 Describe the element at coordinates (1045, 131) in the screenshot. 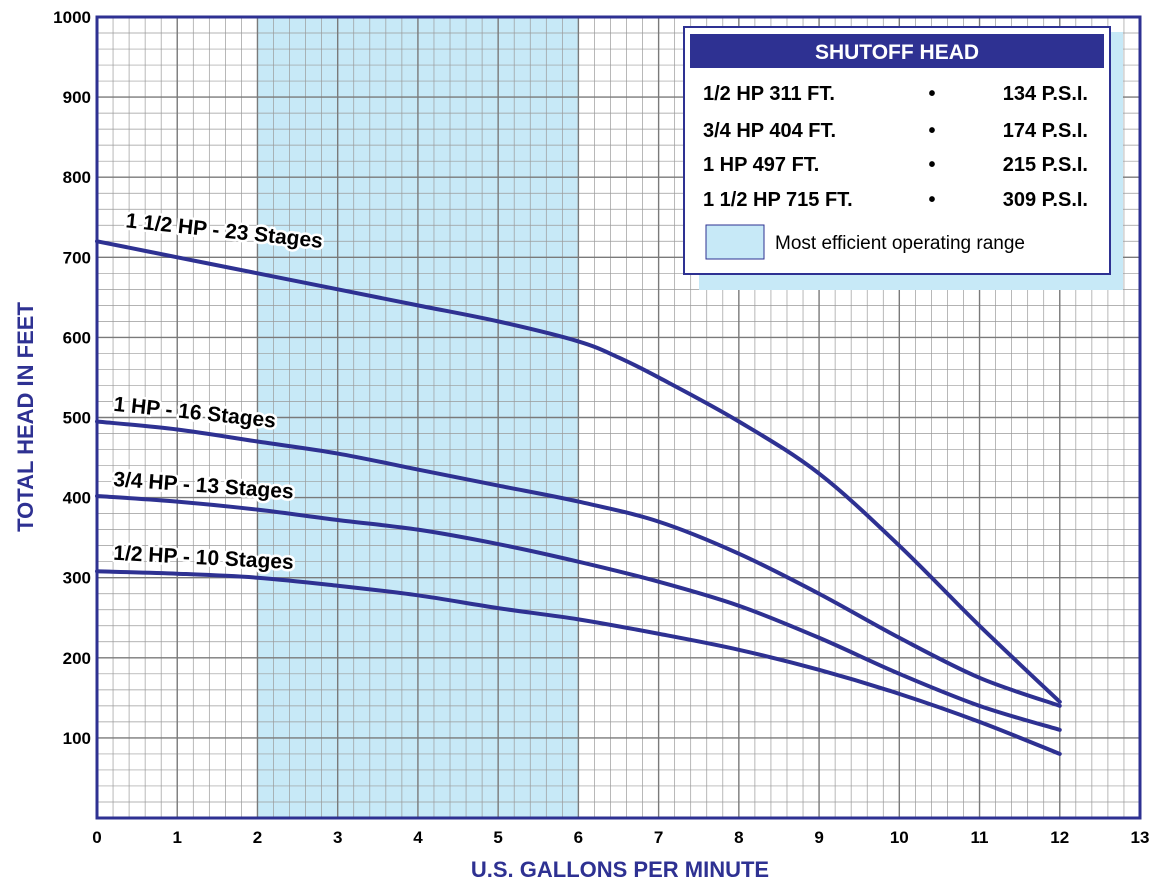

I see `legend-row-psi: 174 P.S.I.` at that location.